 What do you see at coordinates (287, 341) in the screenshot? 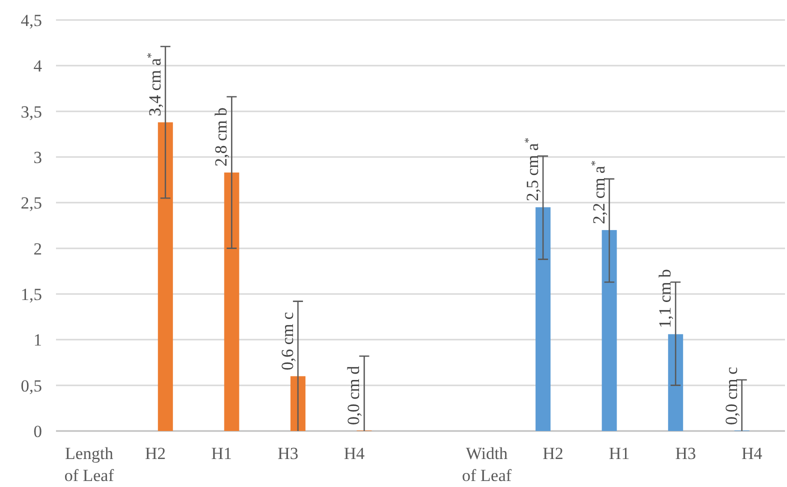
I see `data-label: 0,6 cm c` at bounding box center [287, 341].